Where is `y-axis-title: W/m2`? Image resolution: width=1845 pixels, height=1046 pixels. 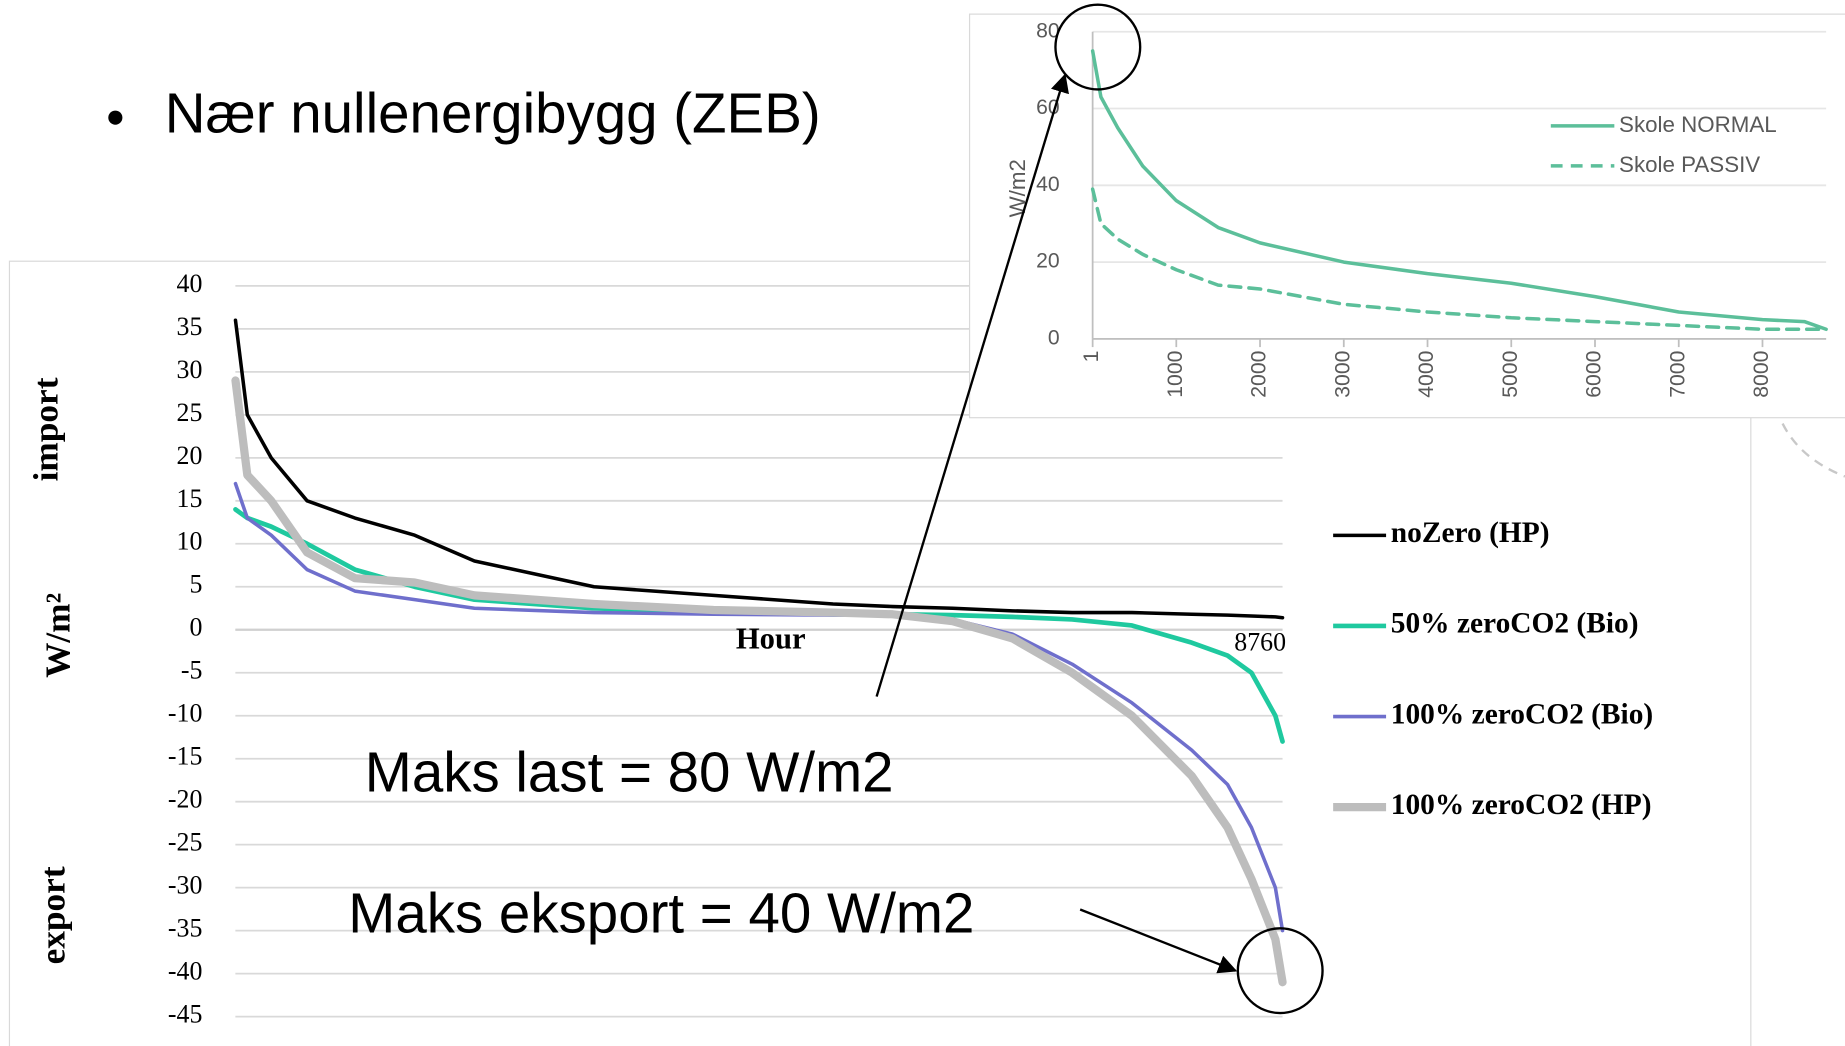 y-axis-title: W/m2 is located at coordinates (1017, 188).